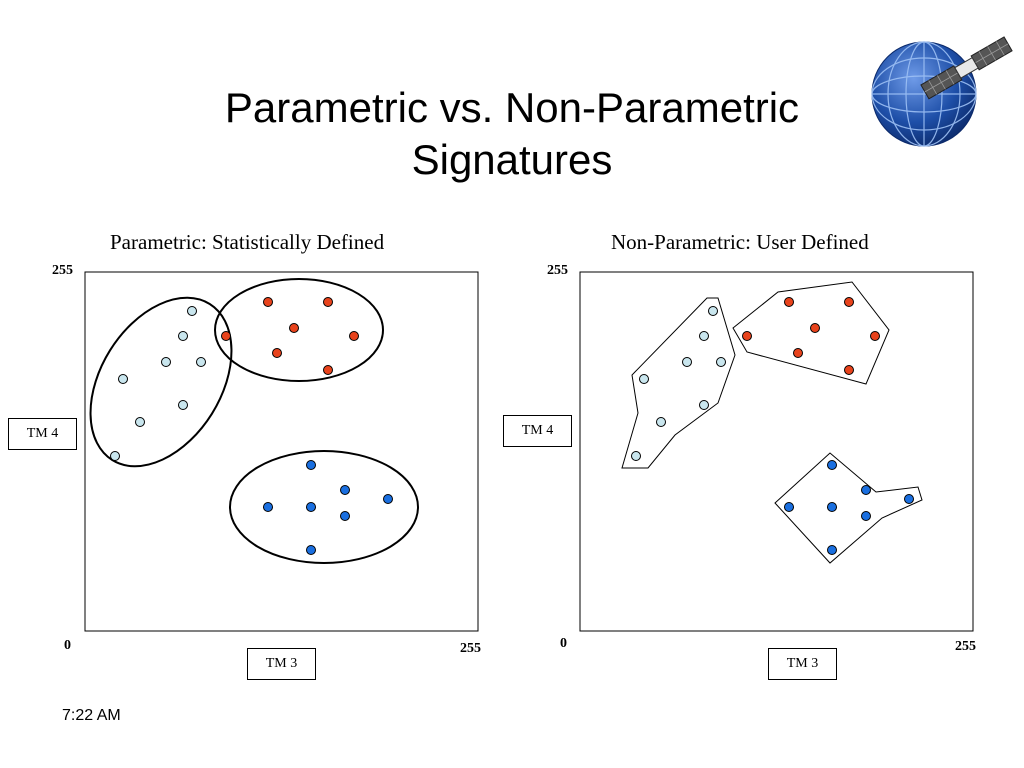 The width and height of the screenshot is (1024, 768). I want to click on polygon-red-class, so click(811, 333).